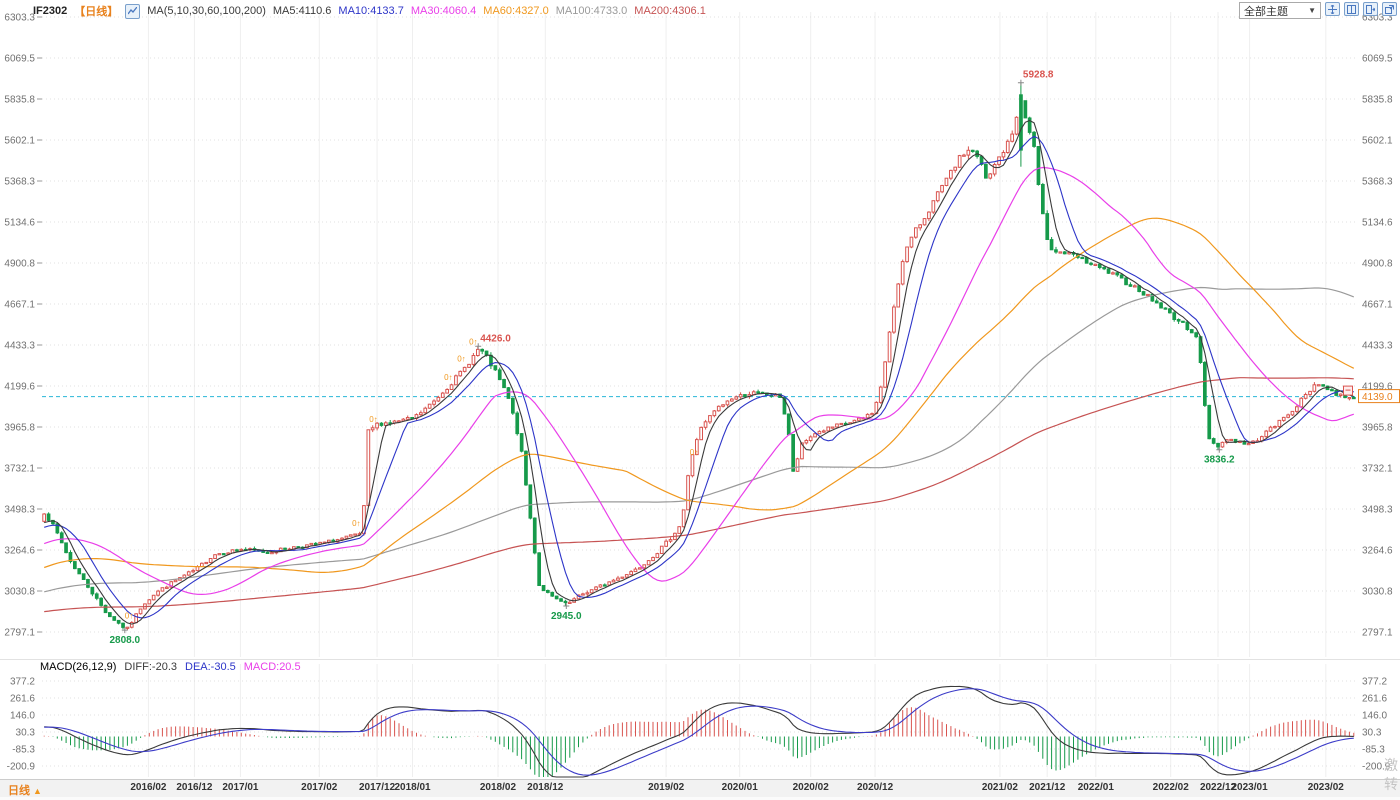 This screenshot has width=1400, height=800. Describe the element at coordinates (999, 787) in the screenshot. I see `date-label: 2021/02` at that location.